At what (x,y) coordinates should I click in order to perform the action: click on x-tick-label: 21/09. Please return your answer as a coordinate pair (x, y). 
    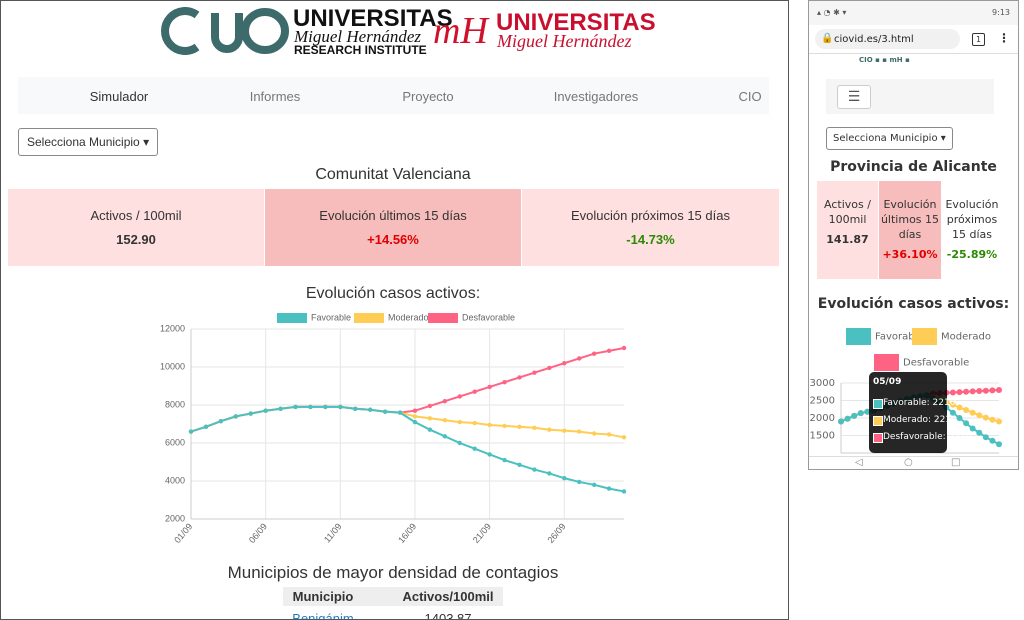
    Looking at the image, I should click on (482, 533).